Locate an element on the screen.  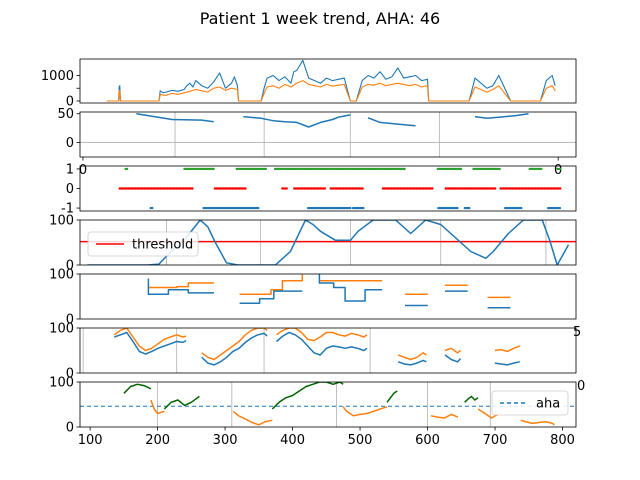
xtick-label: 500 is located at coordinates (360, 440).